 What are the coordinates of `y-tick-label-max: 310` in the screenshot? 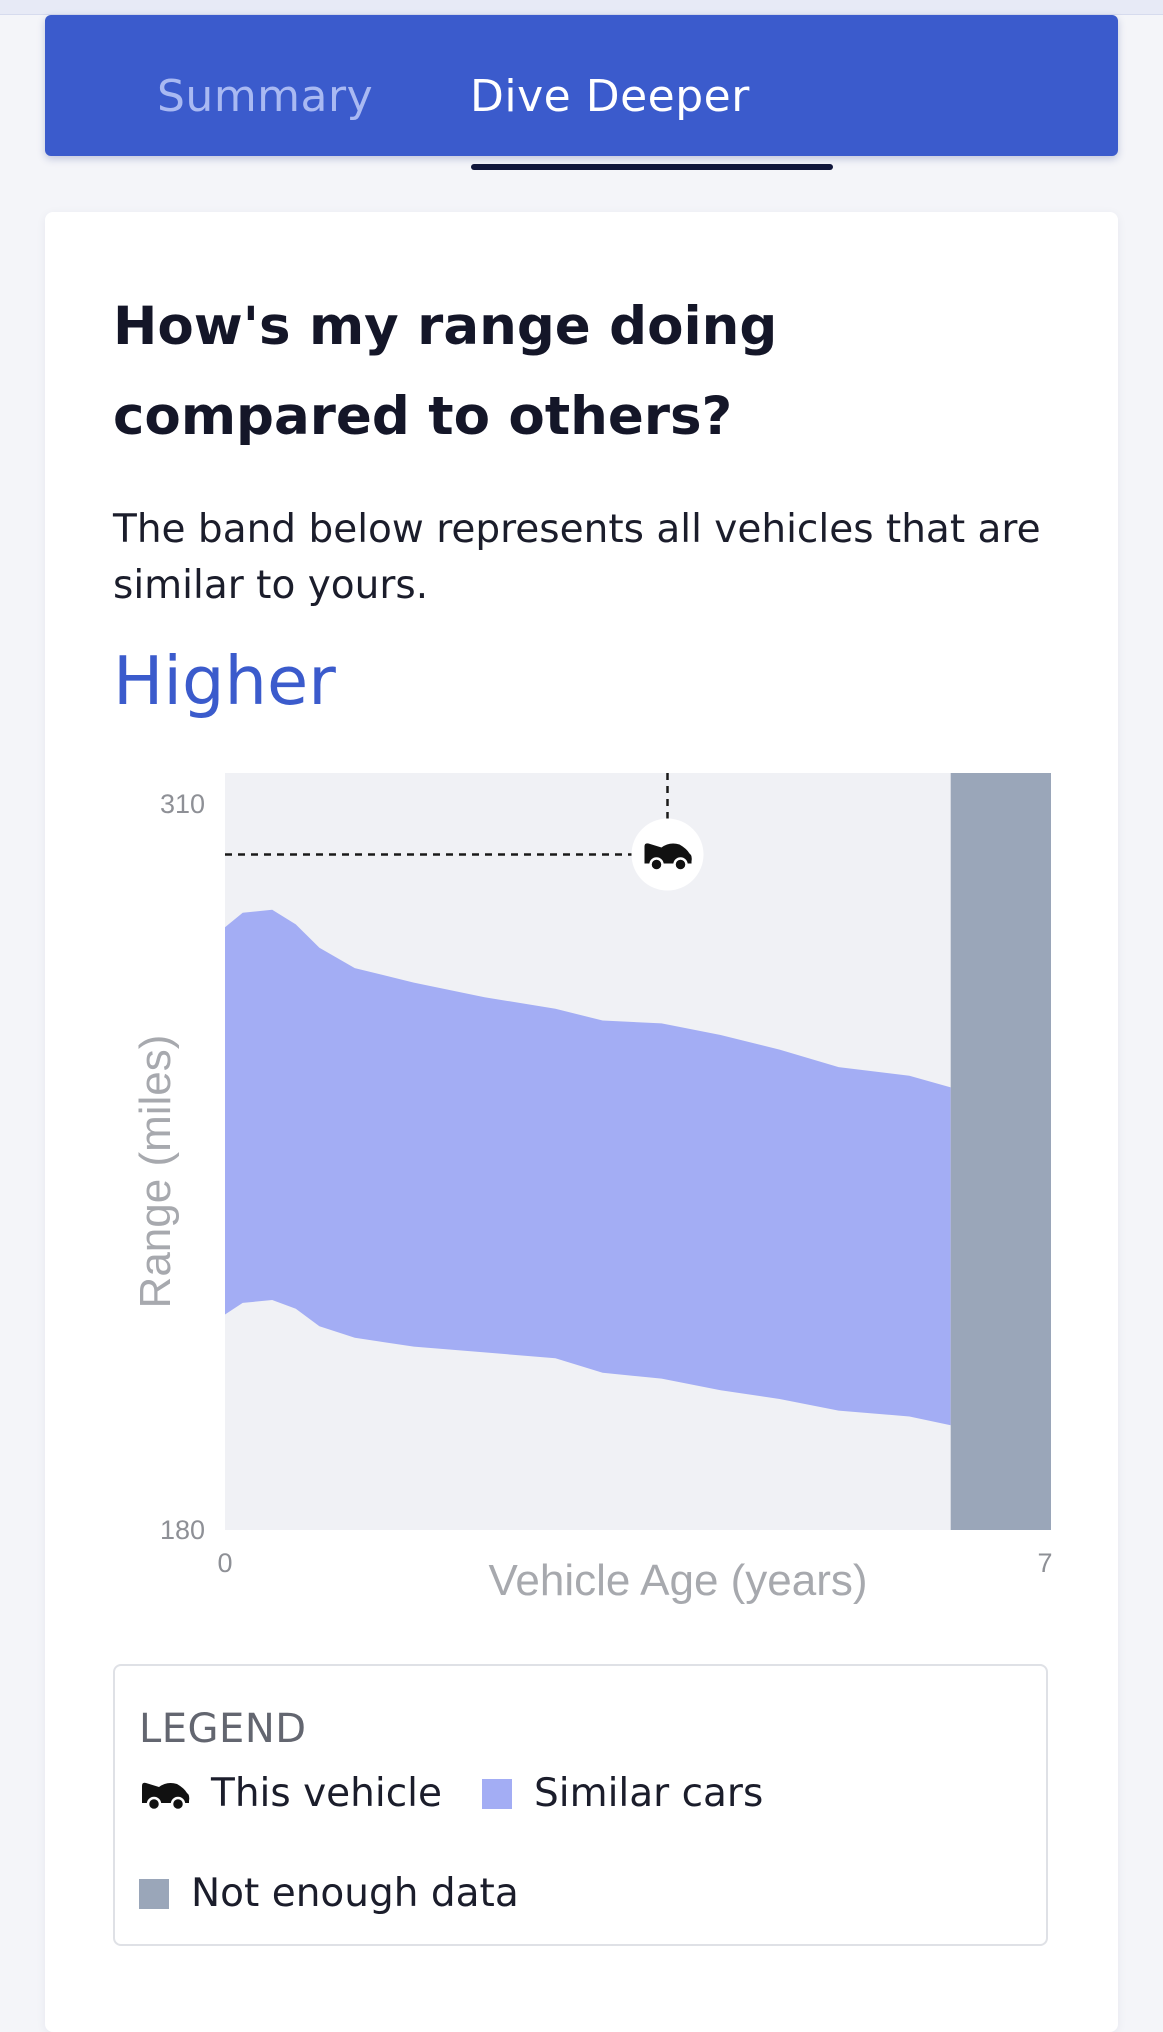 It's located at (182, 804).